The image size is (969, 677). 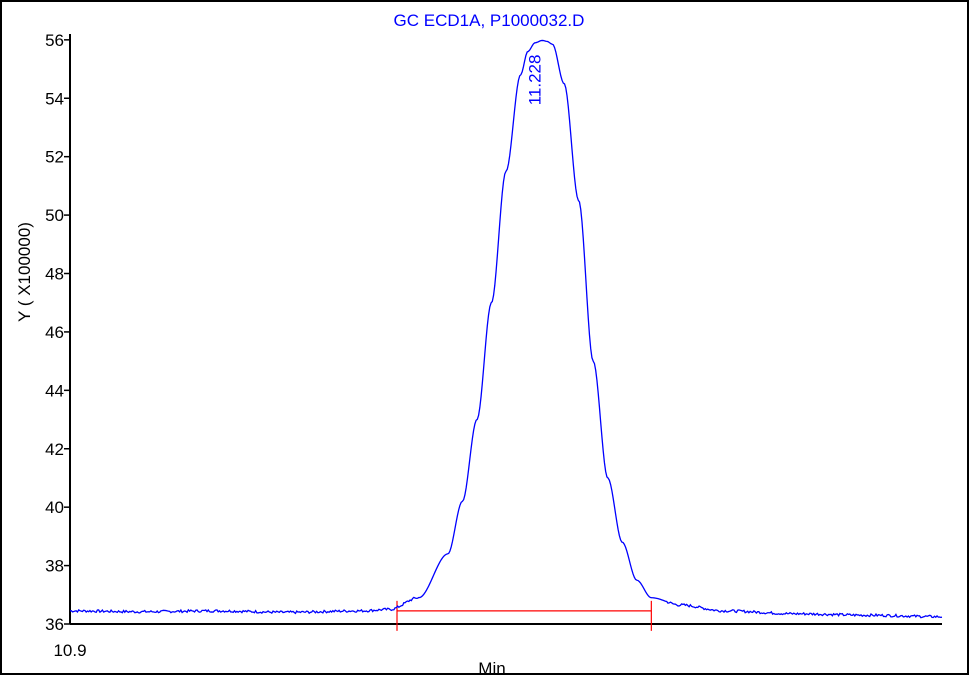 I want to click on chart-title: GC ECD1A, P1000032.D, so click(x=489, y=20).